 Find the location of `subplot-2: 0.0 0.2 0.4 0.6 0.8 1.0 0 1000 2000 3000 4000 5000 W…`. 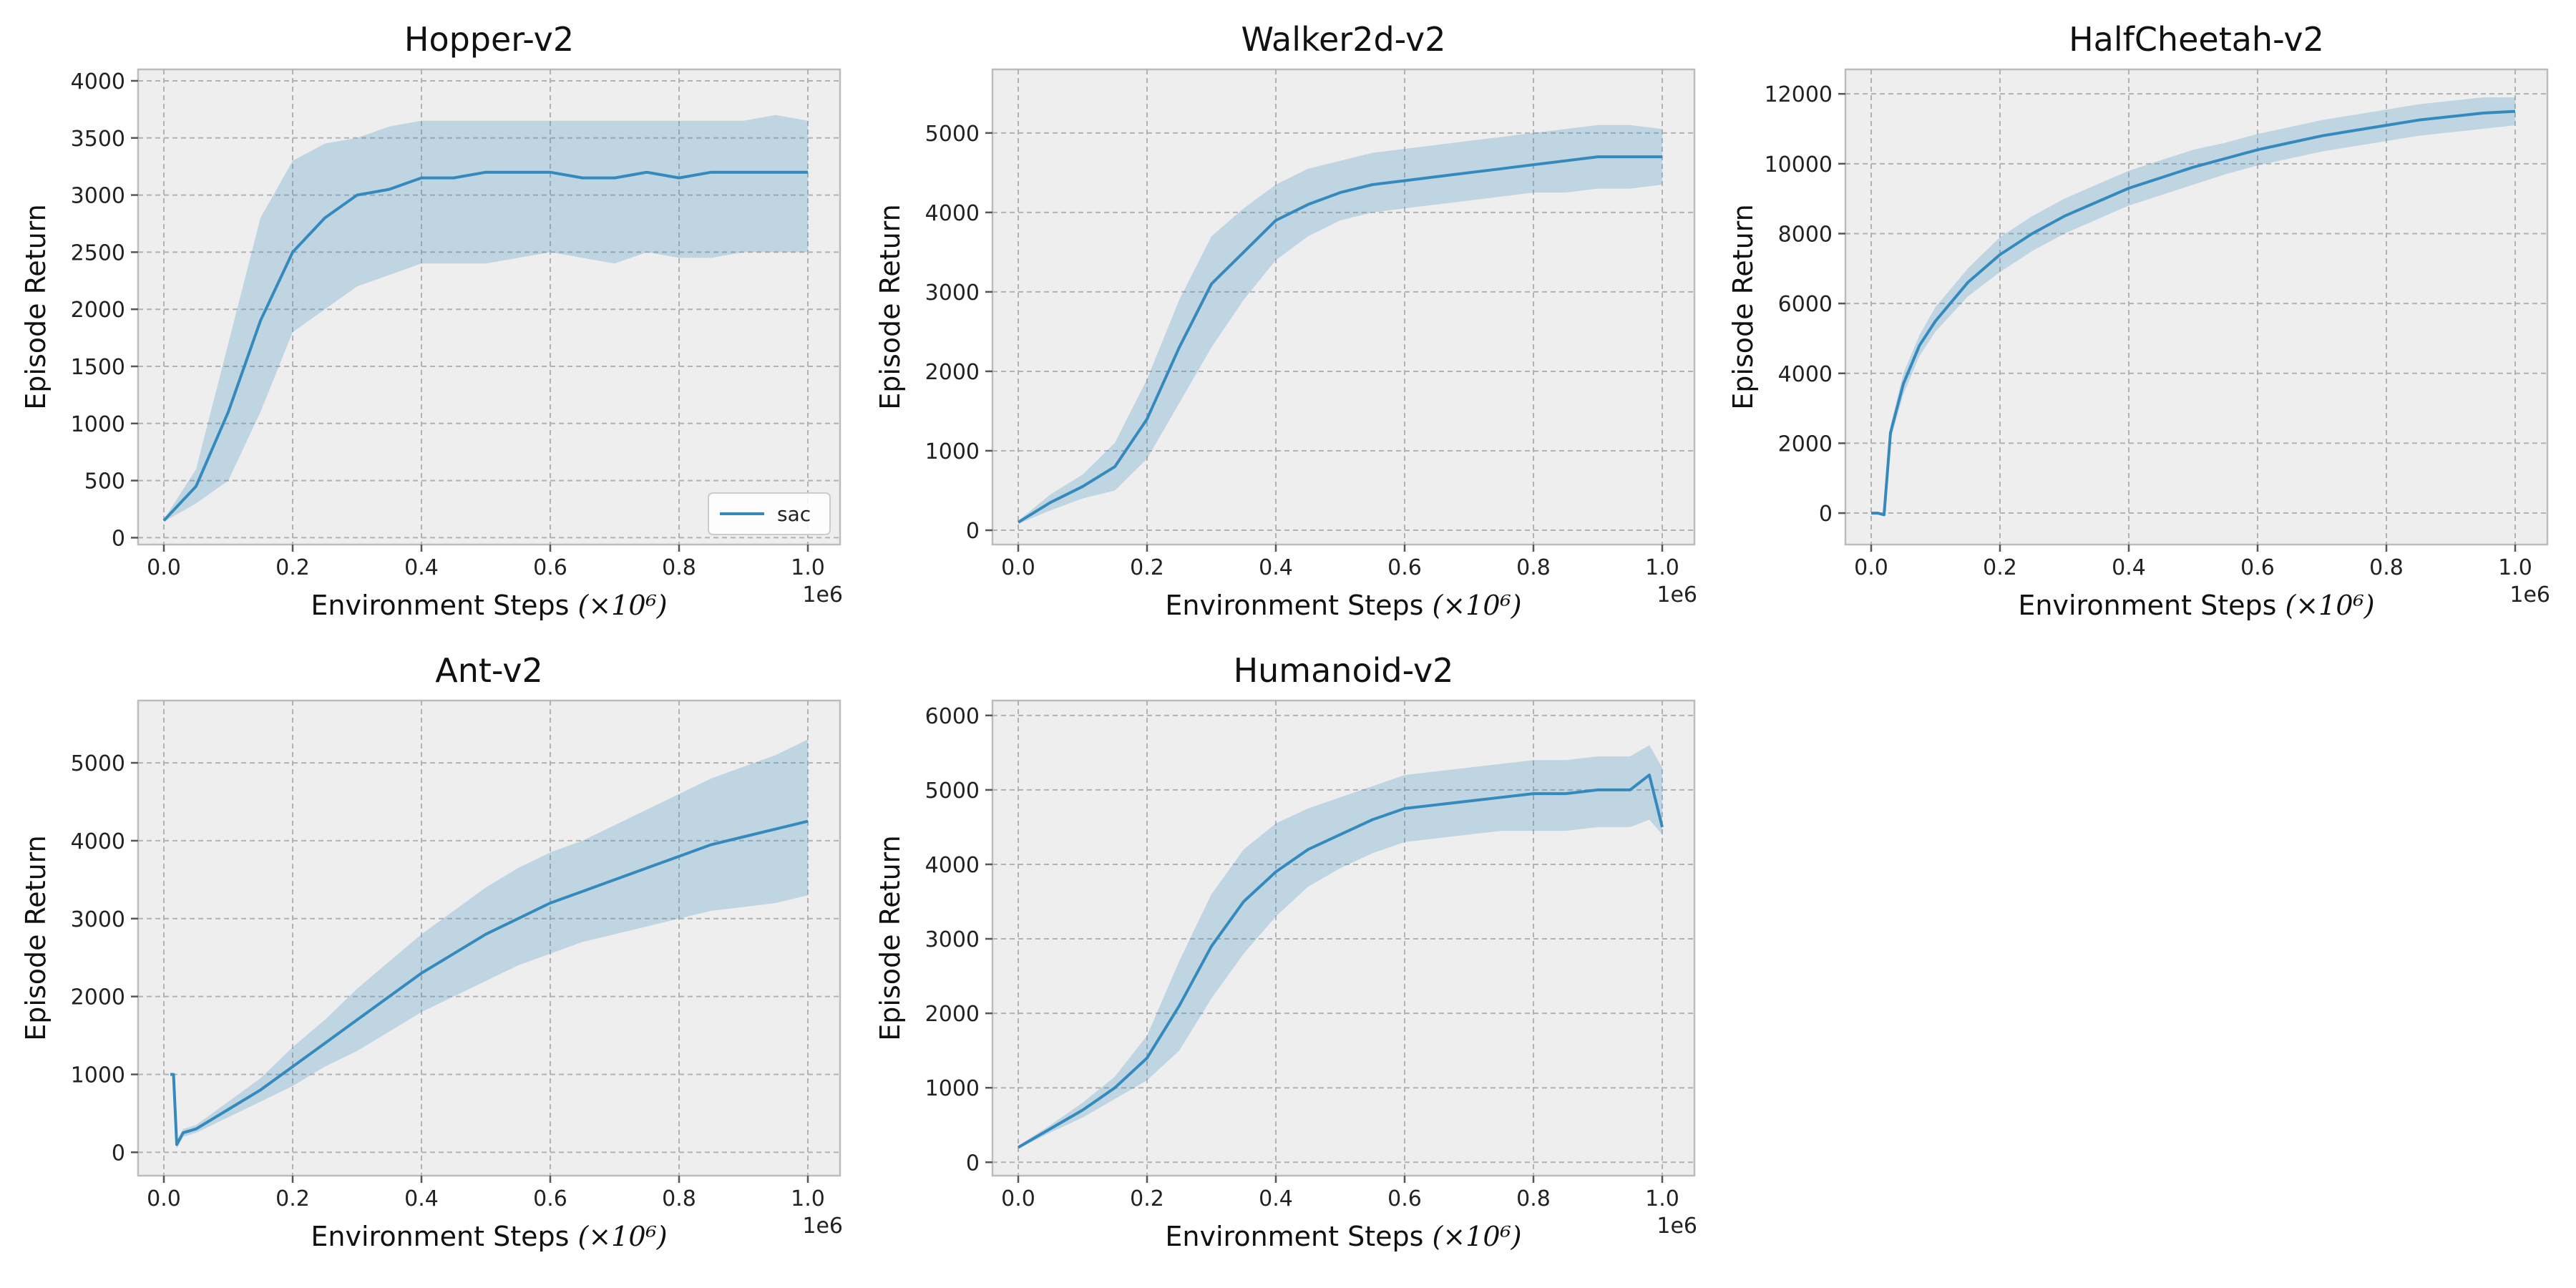

subplot-2: 0.0 0.2 0.4 0.6 0.8 1.0 0 1000 2000 3000 4000 5000 W… is located at coordinates (1285, 320).